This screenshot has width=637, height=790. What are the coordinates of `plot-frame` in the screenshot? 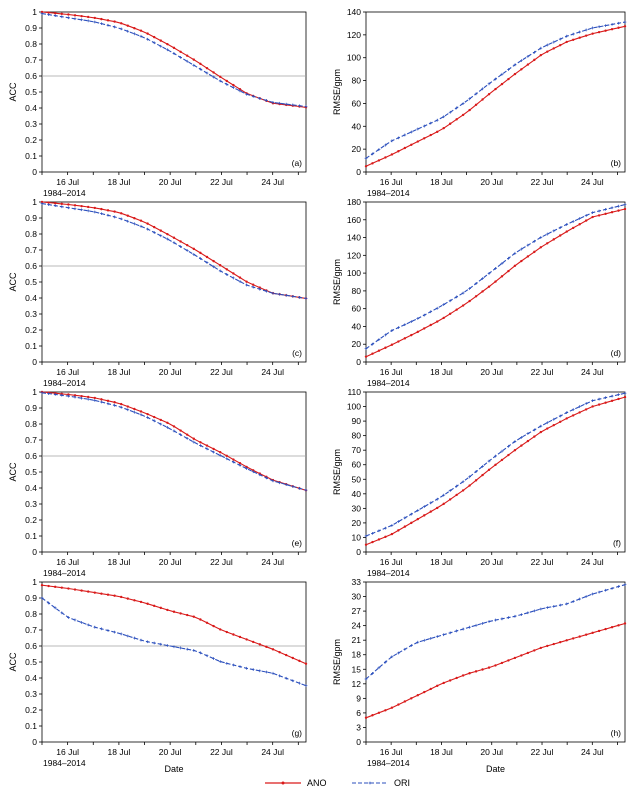 It's located at (174, 282).